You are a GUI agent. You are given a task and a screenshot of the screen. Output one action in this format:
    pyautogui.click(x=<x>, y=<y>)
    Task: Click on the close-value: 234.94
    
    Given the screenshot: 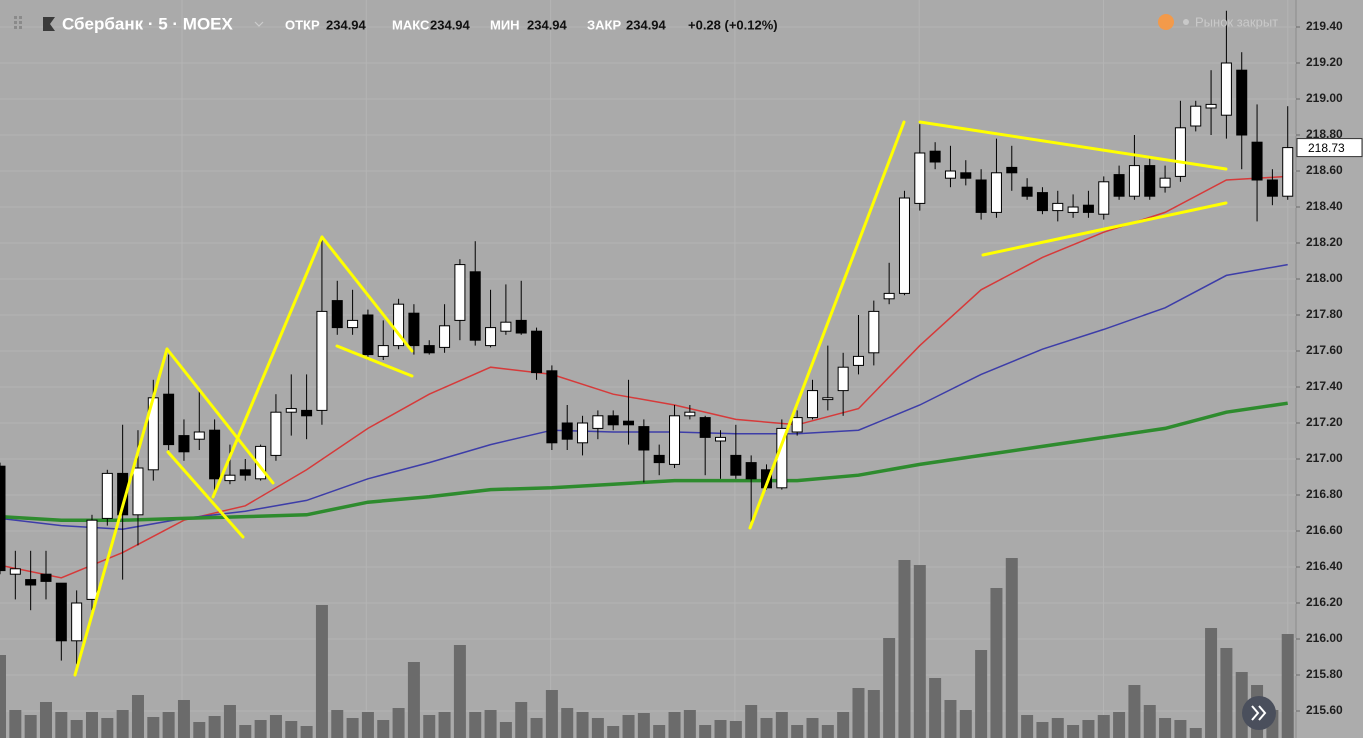 What is the action you would take?
    pyautogui.click(x=646, y=24)
    